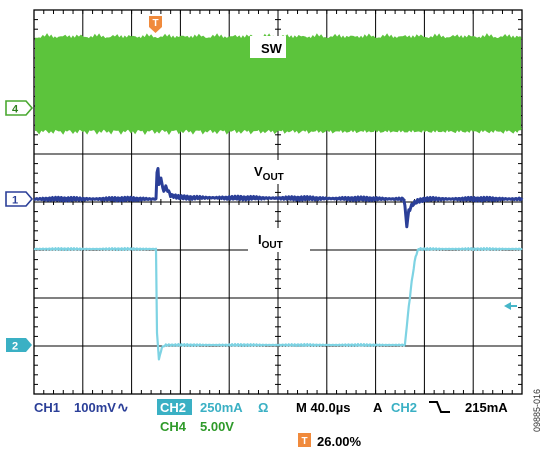  I want to click on trigger-position: 26.00%, so click(339, 441).